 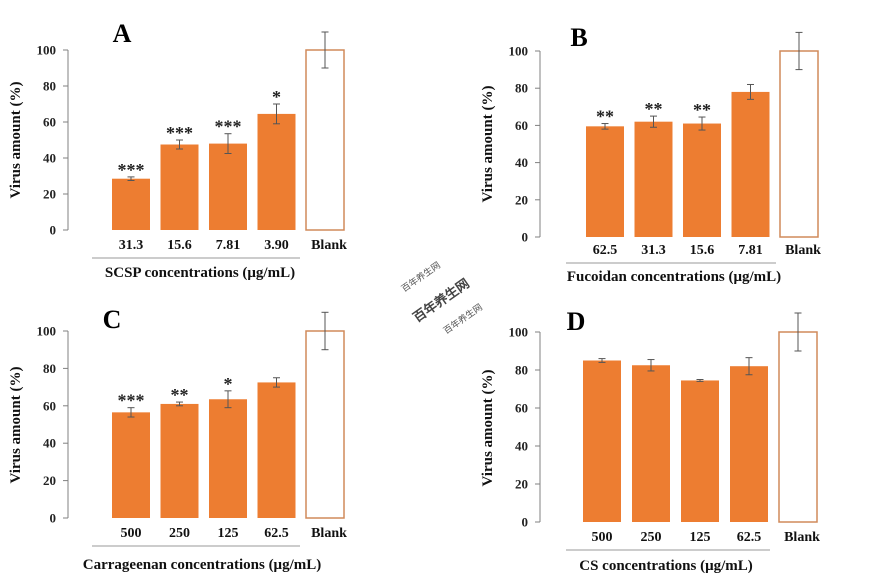 I want to click on panel-label: D, so click(x=576, y=321).